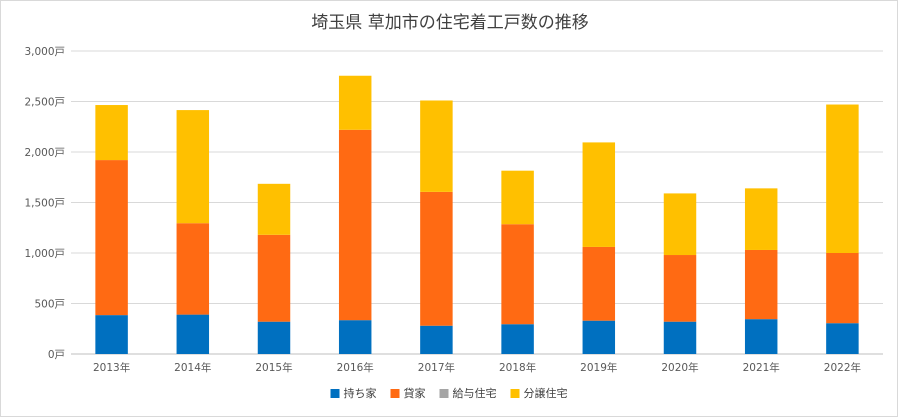 The width and height of the screenshot is (900, 419). I want to click on legend-item: 給与住宅, so click(468, 393).